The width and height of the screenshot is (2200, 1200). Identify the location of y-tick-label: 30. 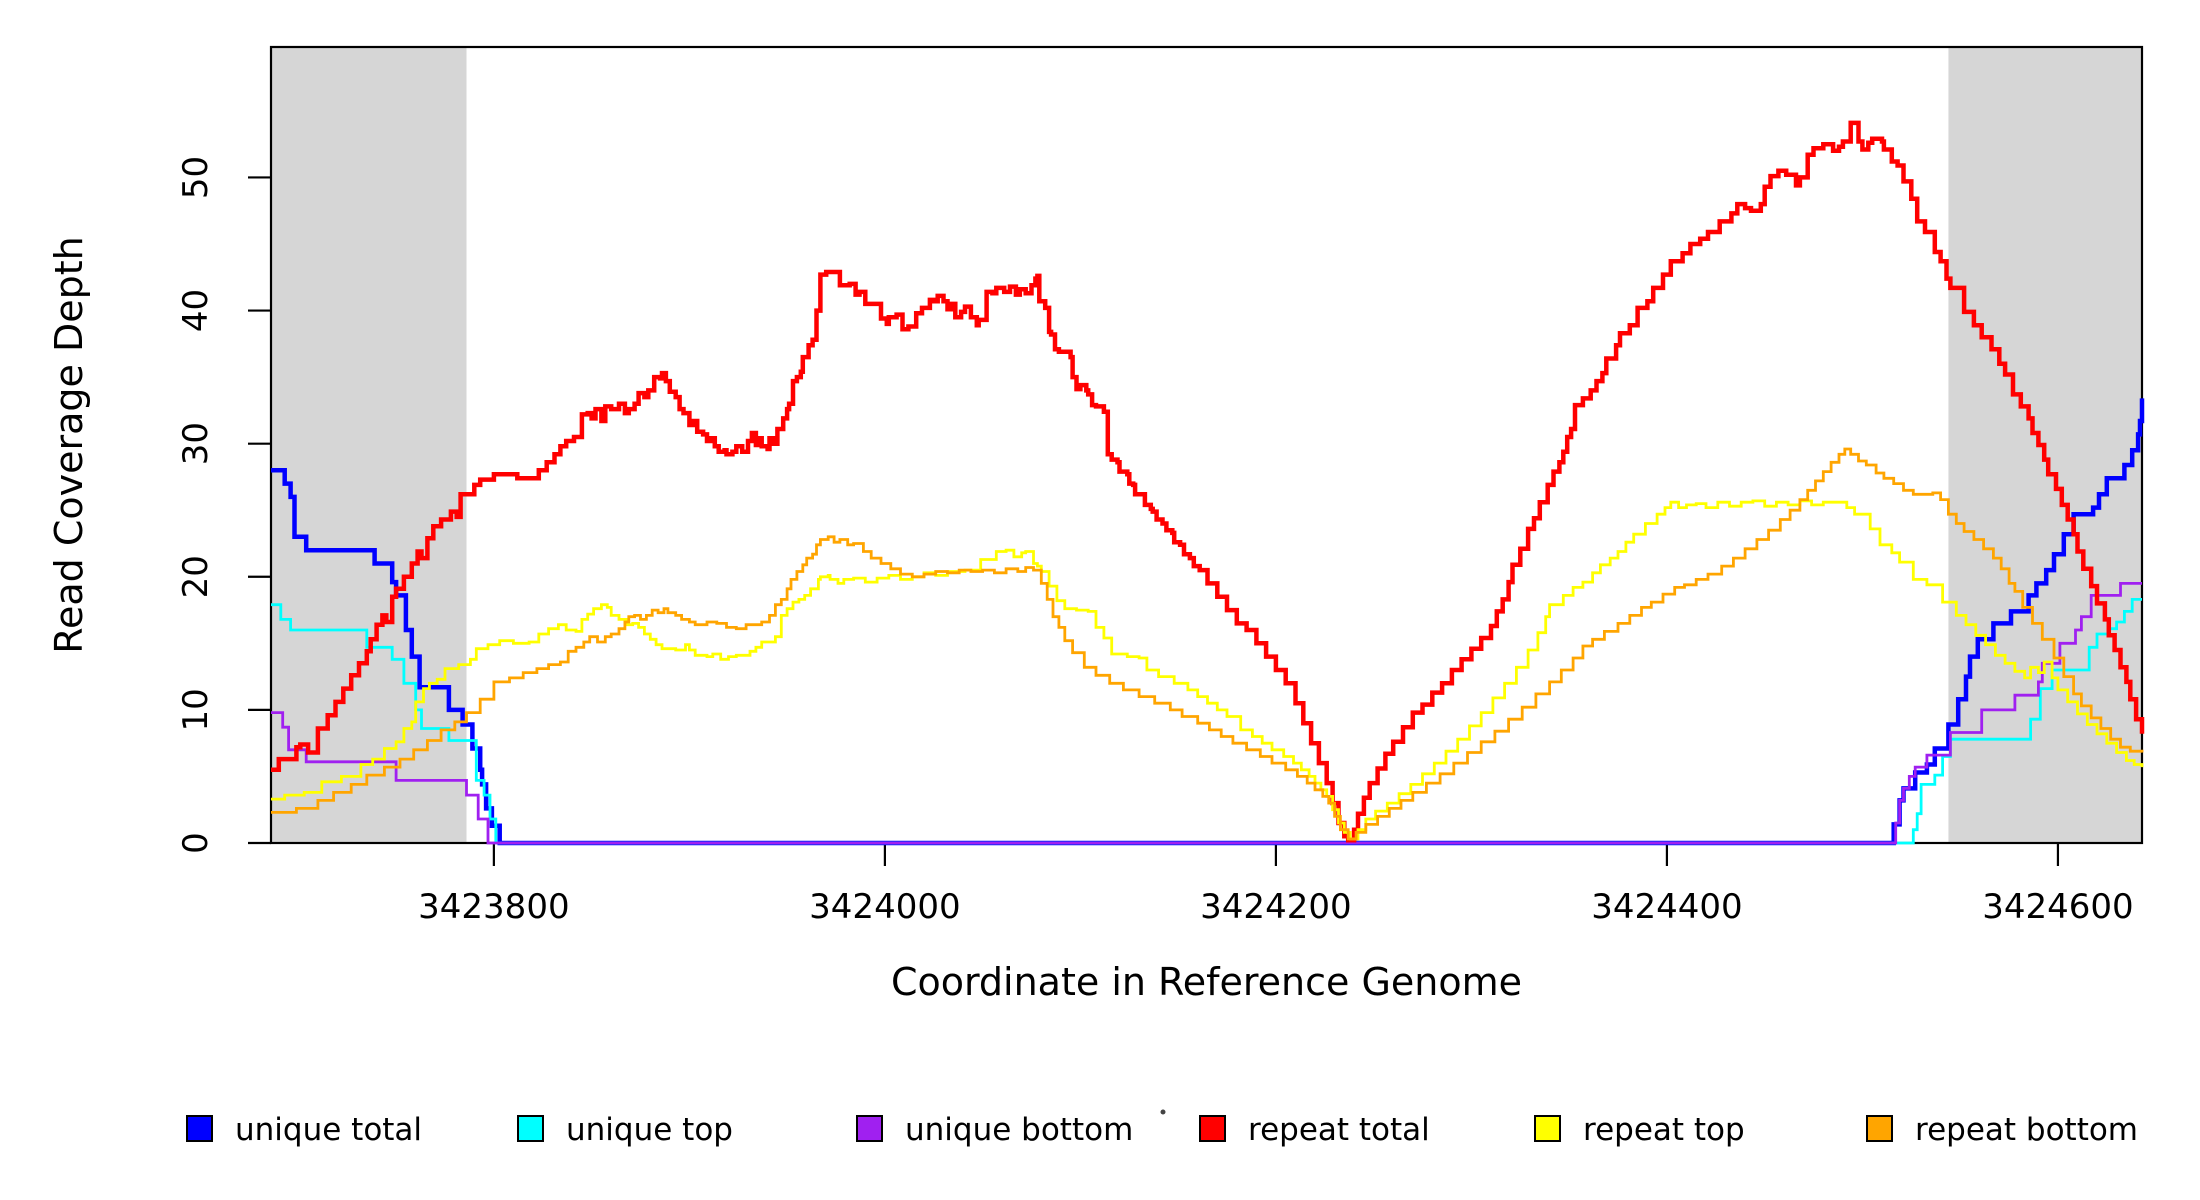
(196, 443).